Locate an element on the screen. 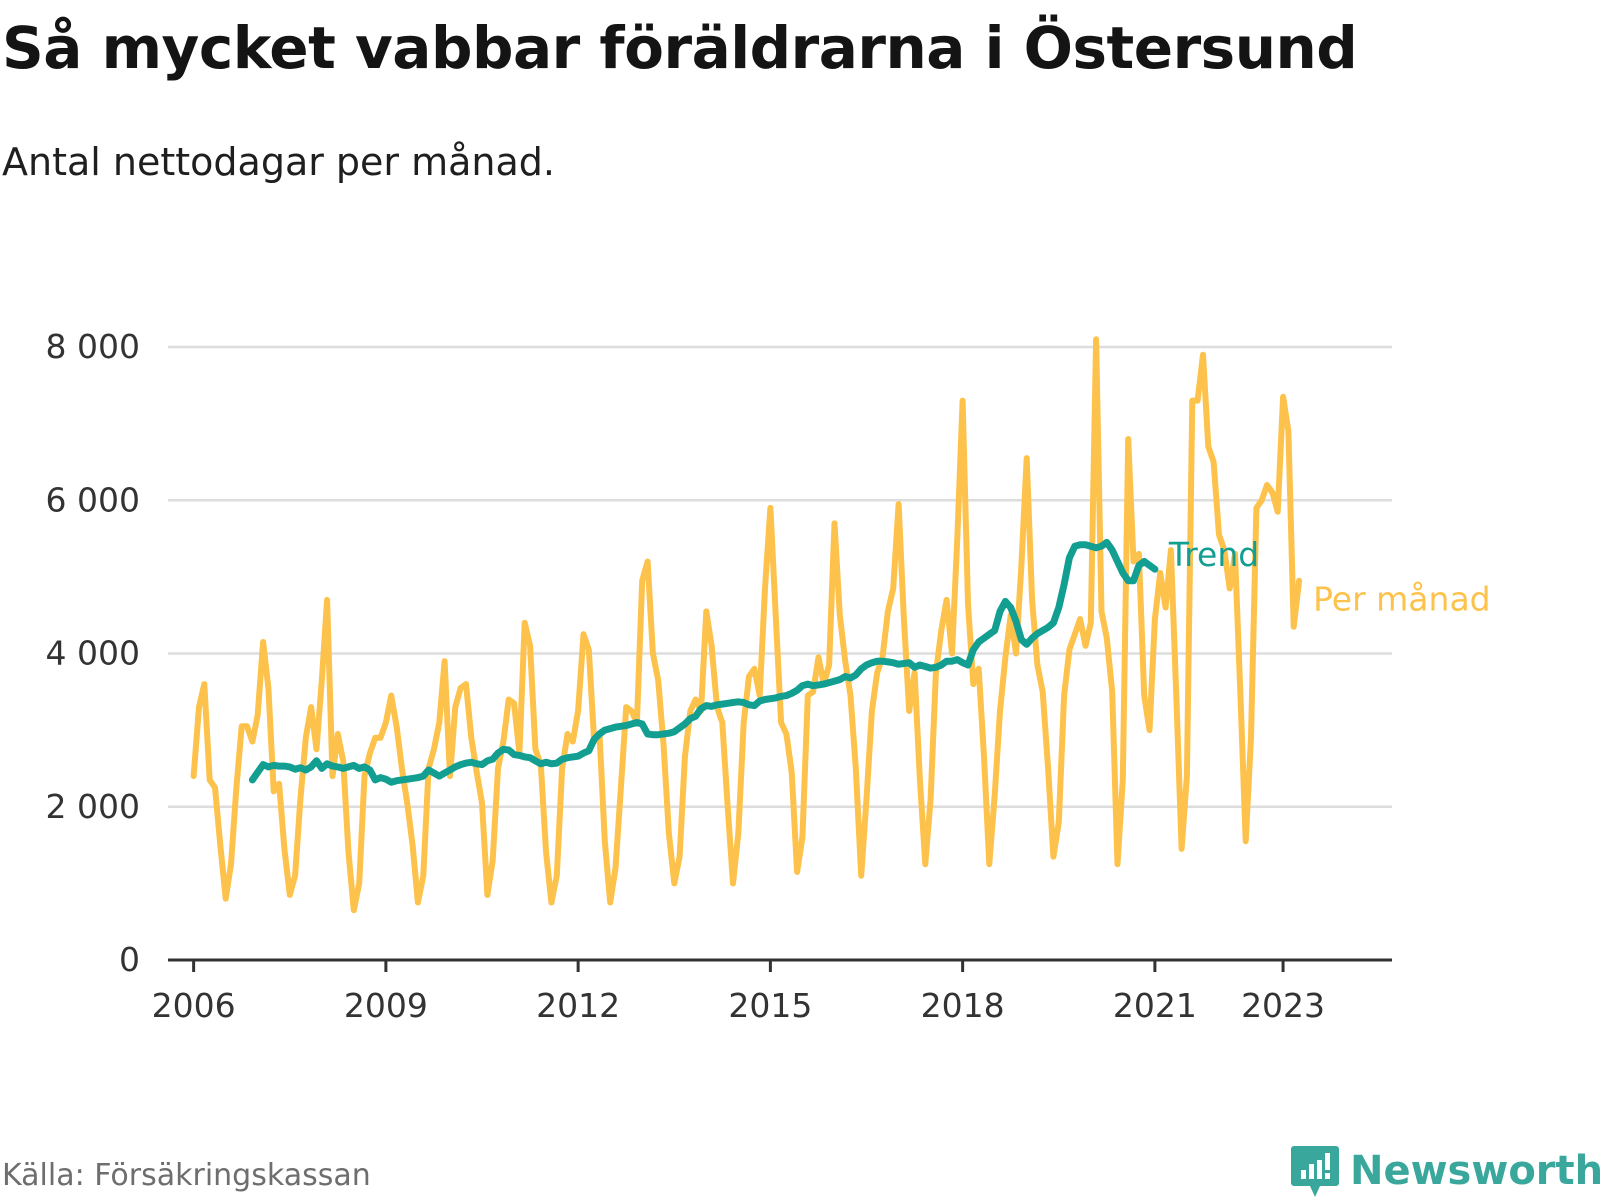 Image resolution: width=1600 pixels, height=1202 pixels. y-tick-label: 8 000 is located at coordinates (93, 346).